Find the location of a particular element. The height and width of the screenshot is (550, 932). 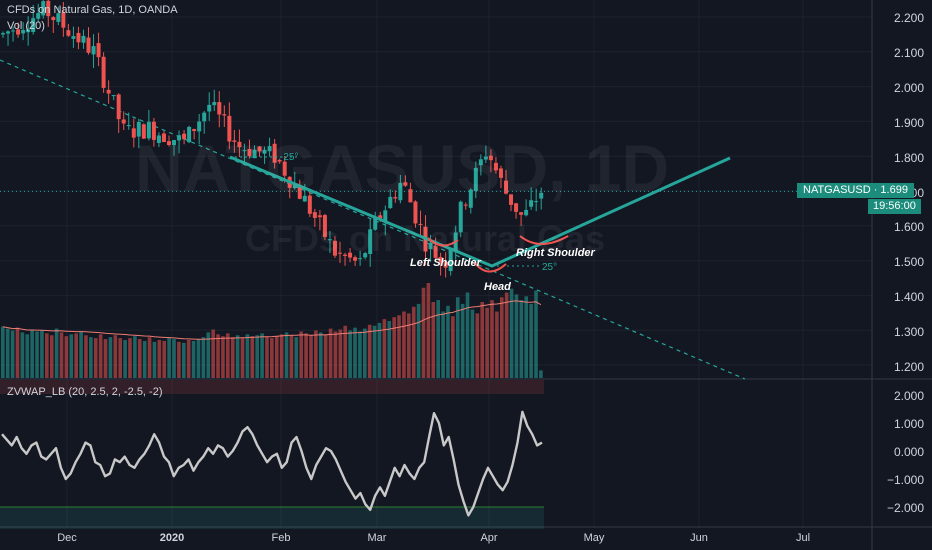

oscillator-legend: ZVWAP_LB (20, 2.5, 2, -2.5, -2) is located at coordinates (85, 392).